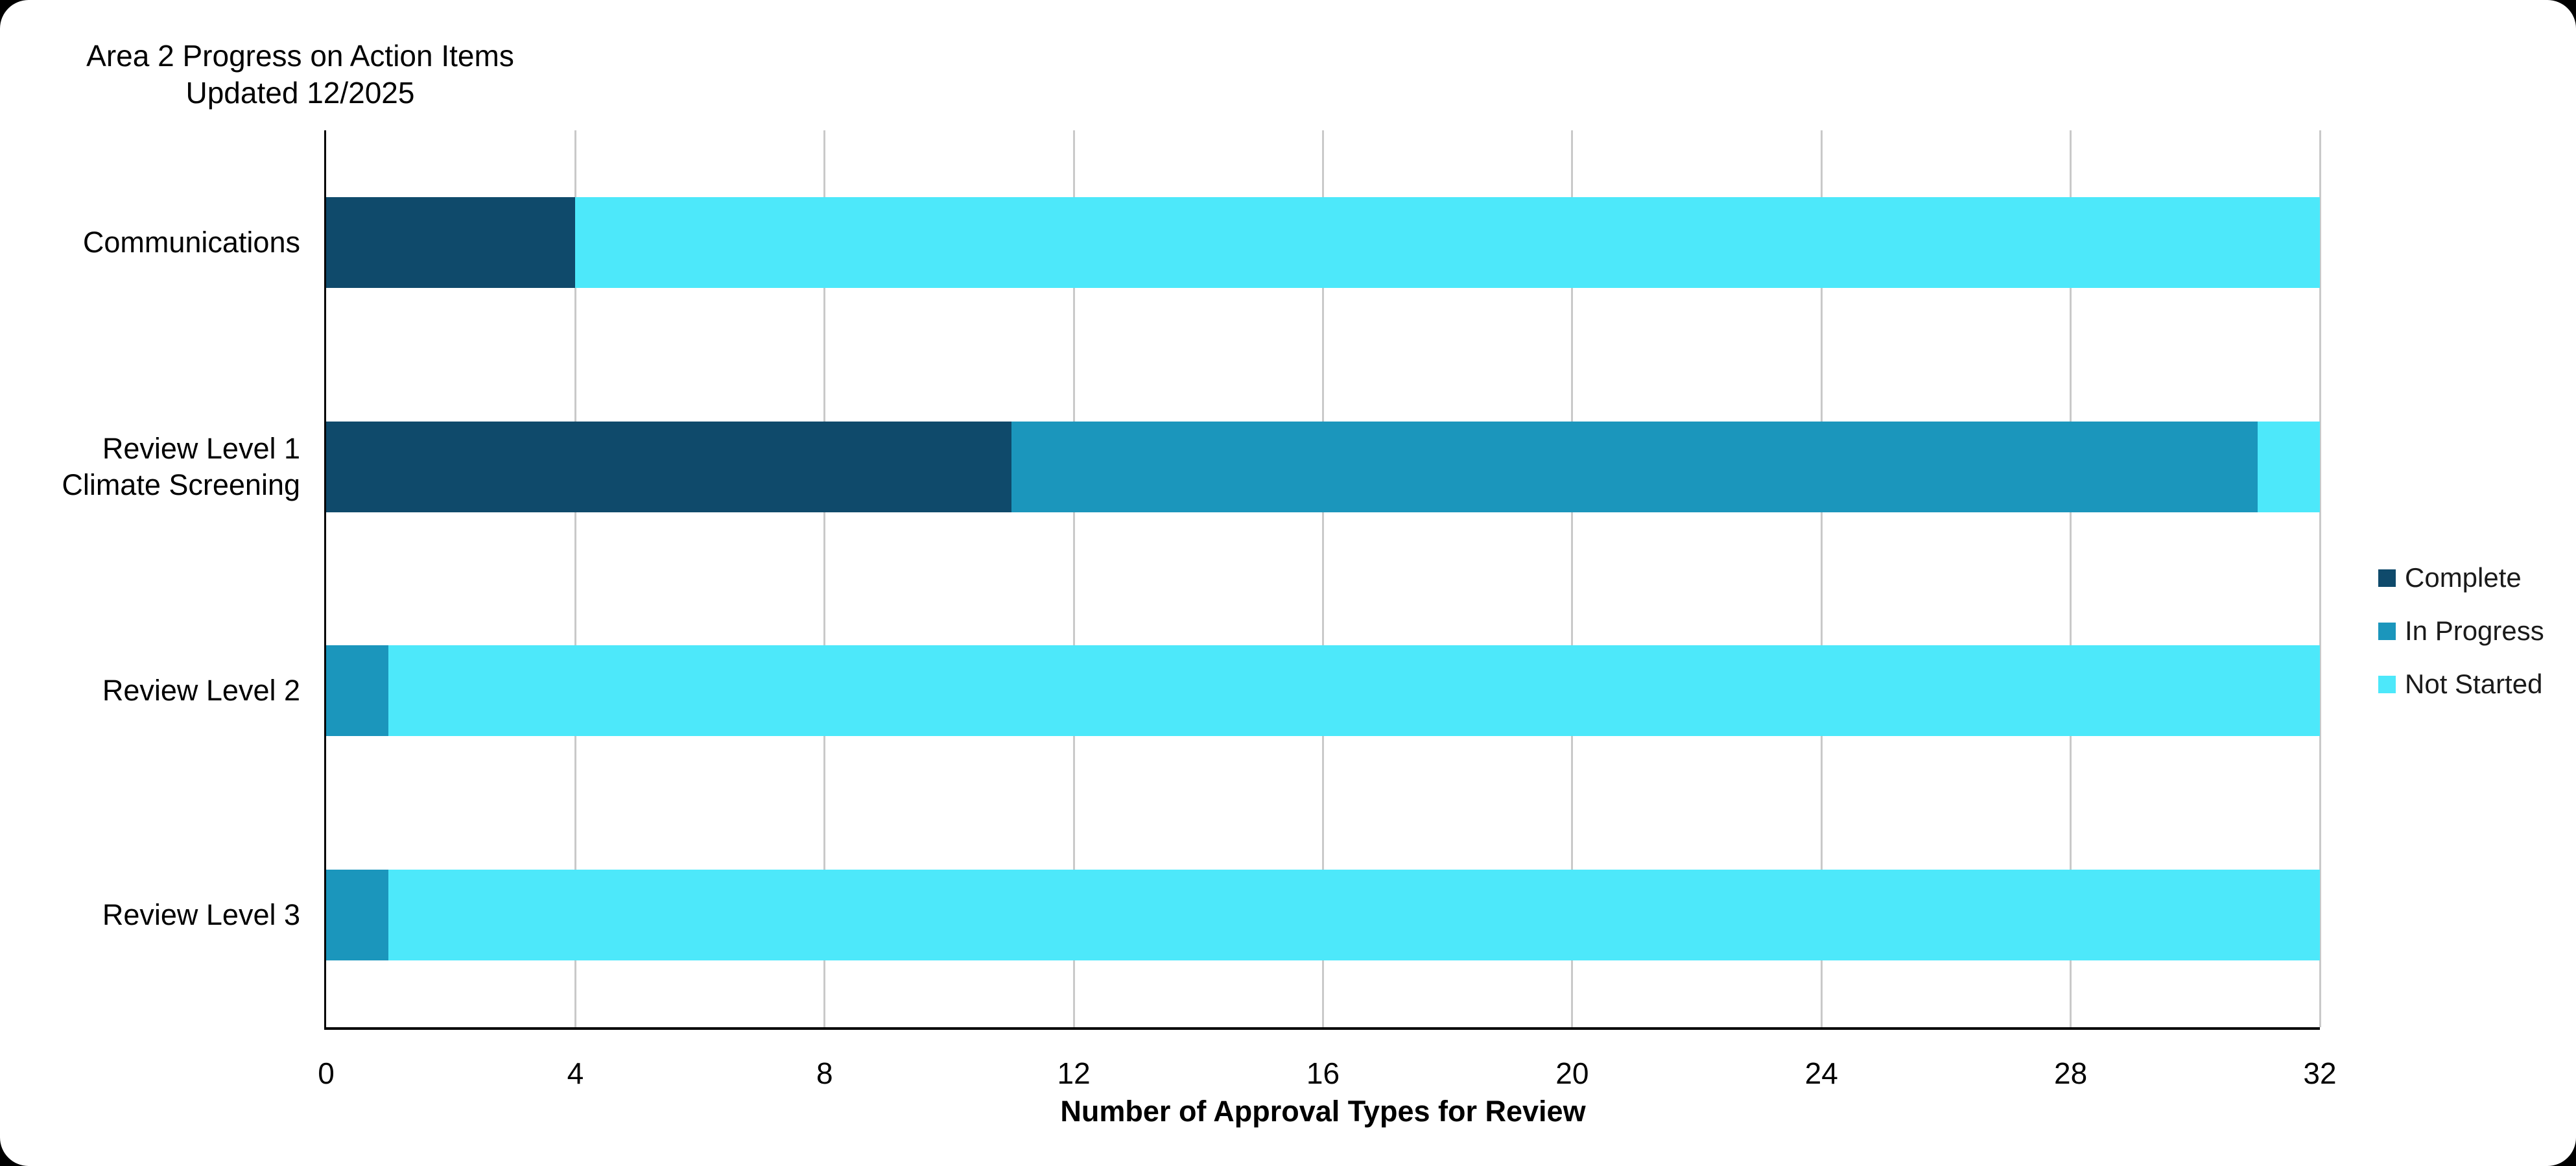  Describe the element at coordinates (2474, 630) in the screenshot. I see `legend-label: In Progress` at that location.